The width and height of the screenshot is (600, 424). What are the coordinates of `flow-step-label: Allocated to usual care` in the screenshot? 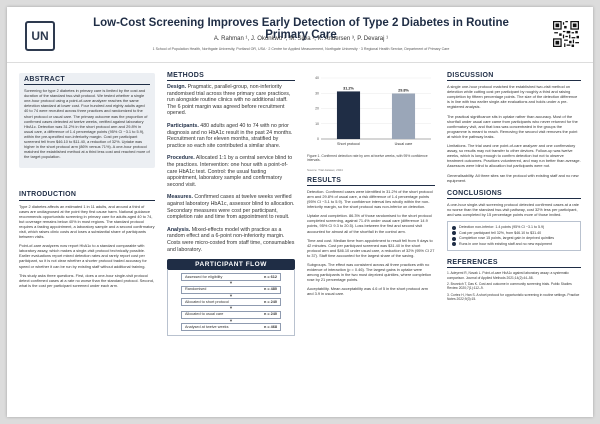 It's located at (204, 314).